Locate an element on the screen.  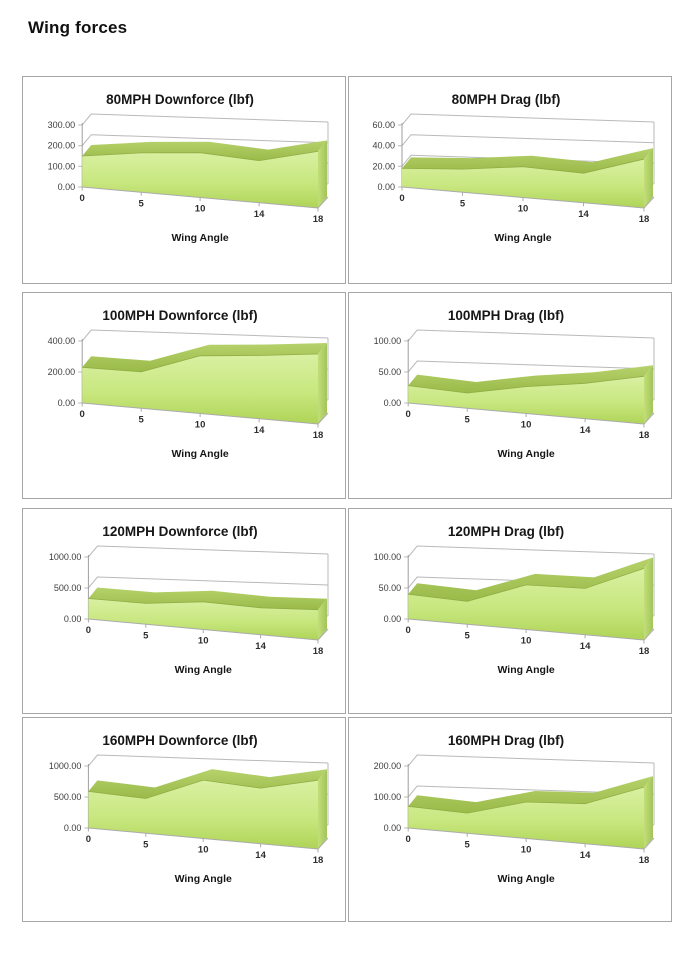
chart-title: 160MPH Downforce (lbf) is located at coordinates (179, 740).